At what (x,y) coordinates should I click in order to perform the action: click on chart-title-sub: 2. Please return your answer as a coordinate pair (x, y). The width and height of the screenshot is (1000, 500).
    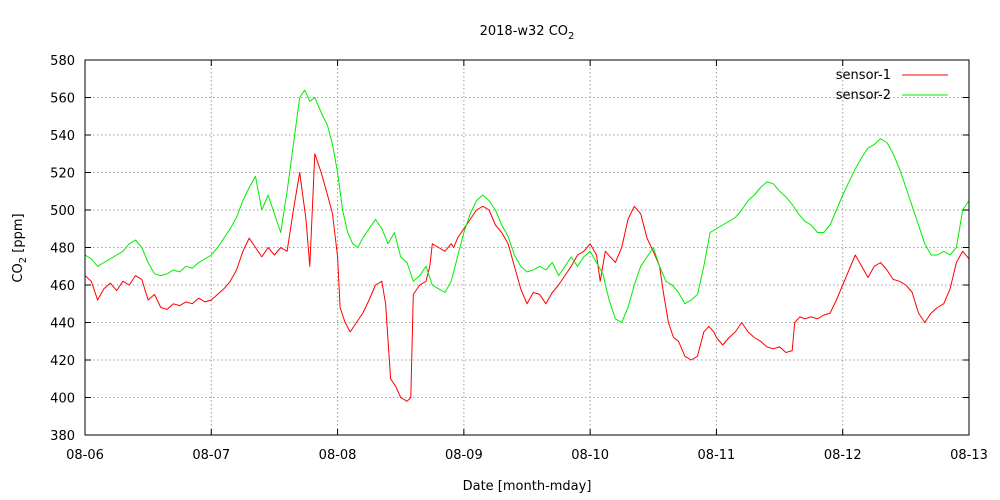
    Looking at the image, I should click on (571, 36).